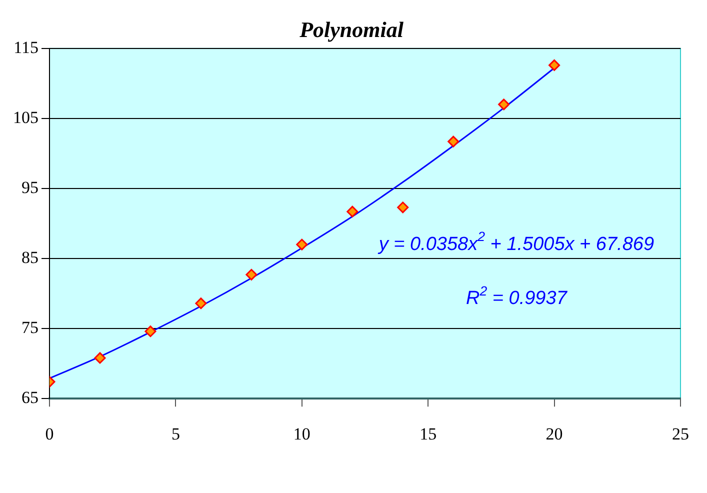 This screenshot has height=493, width=707. What do you see at coordinates (30, 328) in the screenshot?
I see `y-tick-label: 75` at bounding box center [30, 328].